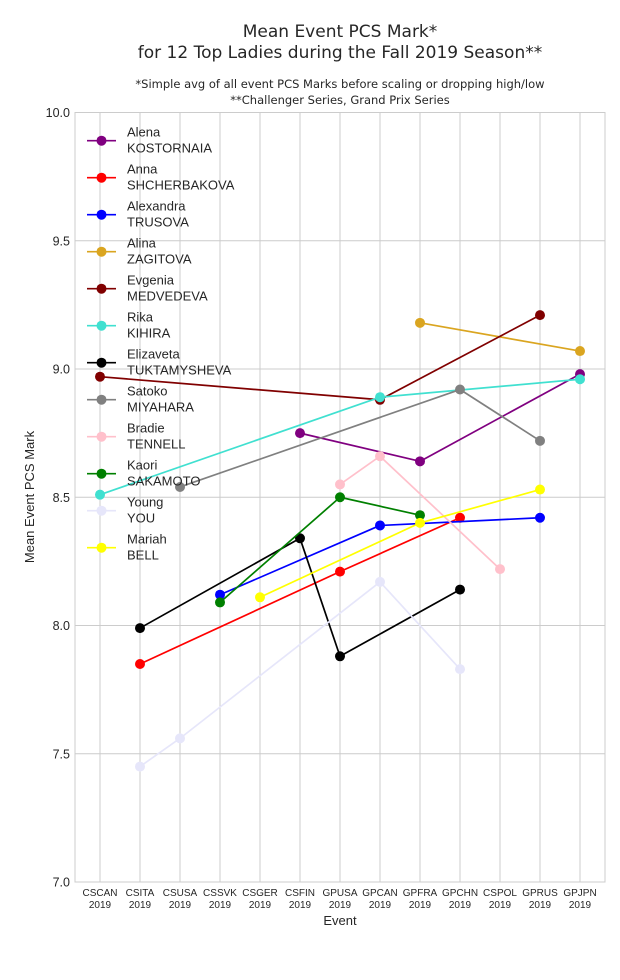 The height and width of the screenshot is (980, 620). Describe the element at coordinates (61, 626) in the screenshot. I see `y-tick-label: 8.0` at that location.